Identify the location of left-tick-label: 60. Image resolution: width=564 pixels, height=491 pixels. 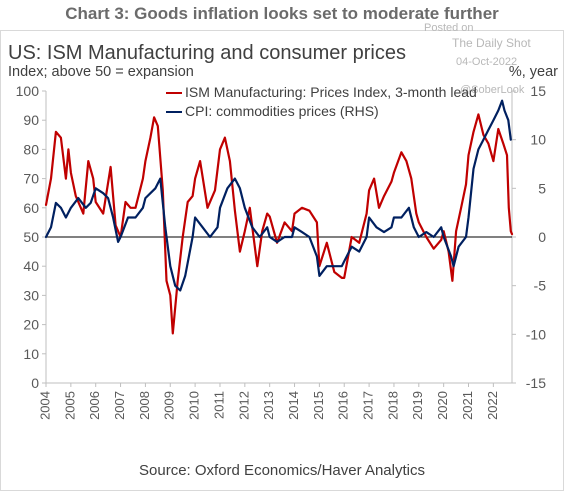
(31, 208).